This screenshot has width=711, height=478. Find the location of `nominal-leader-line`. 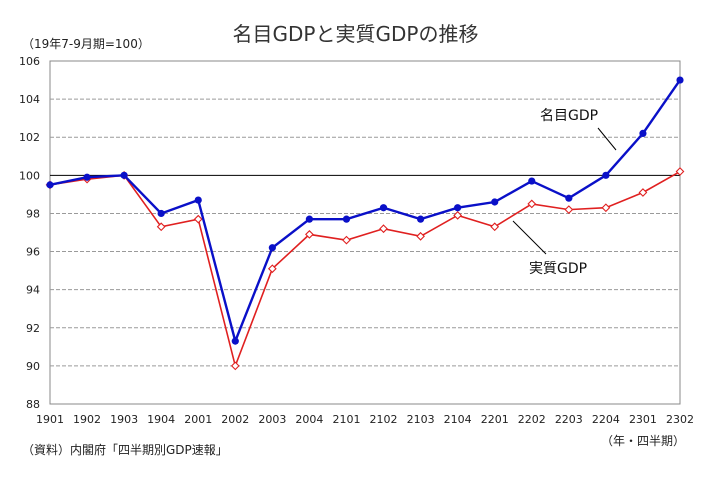

nominal-leader-line is located at coordinates (607, 139).